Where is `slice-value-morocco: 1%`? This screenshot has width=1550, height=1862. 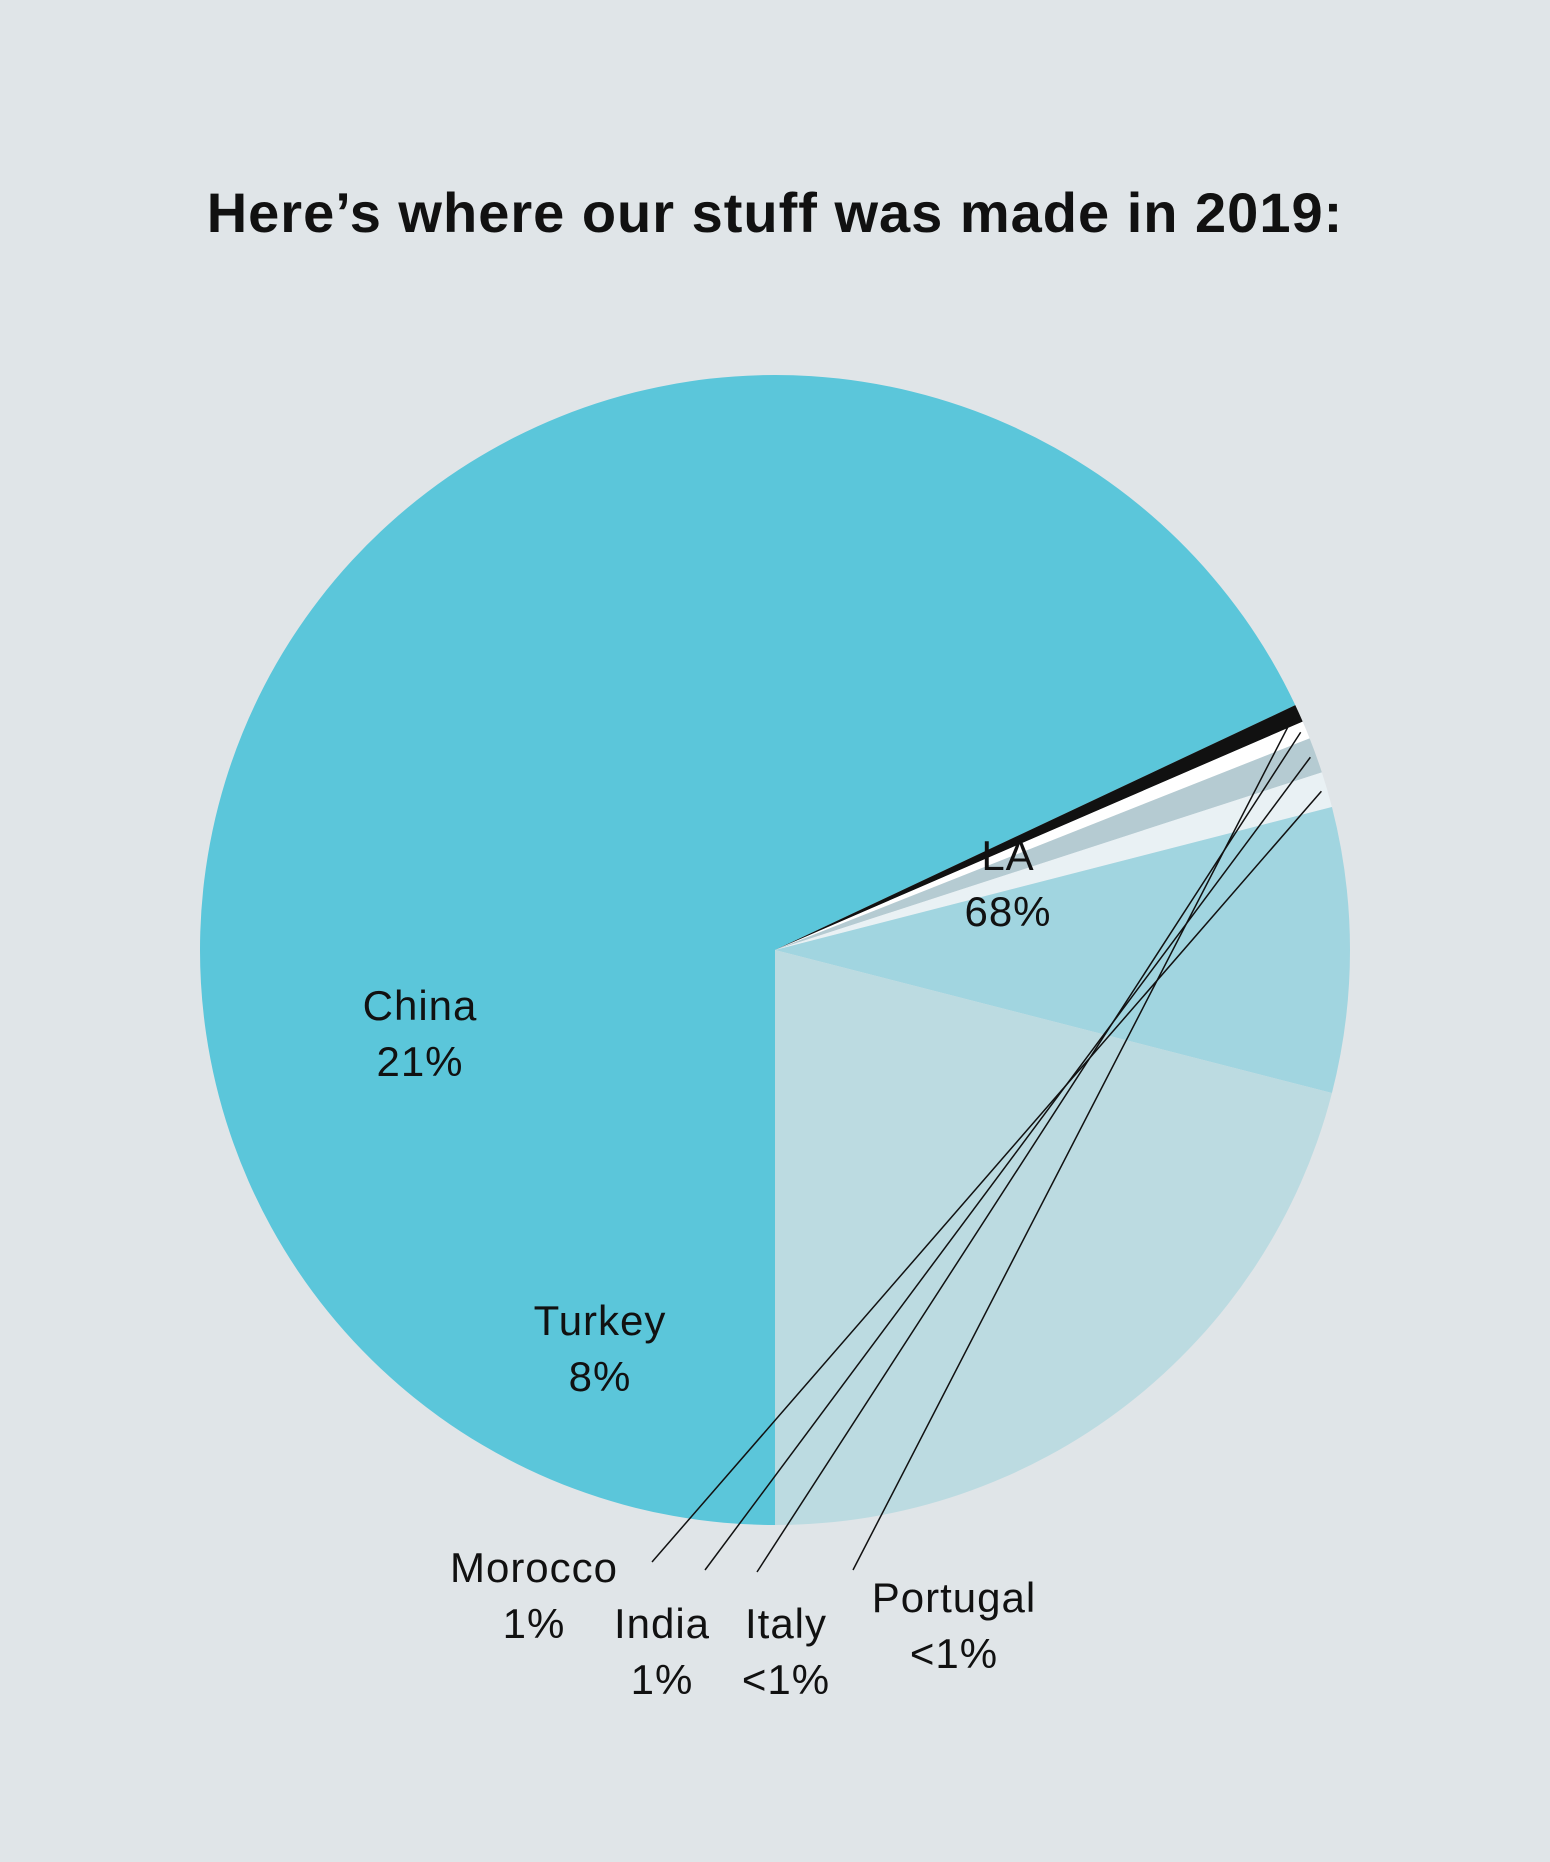
slice-value-morocco: 1% is located at coordinates (534, 1623).